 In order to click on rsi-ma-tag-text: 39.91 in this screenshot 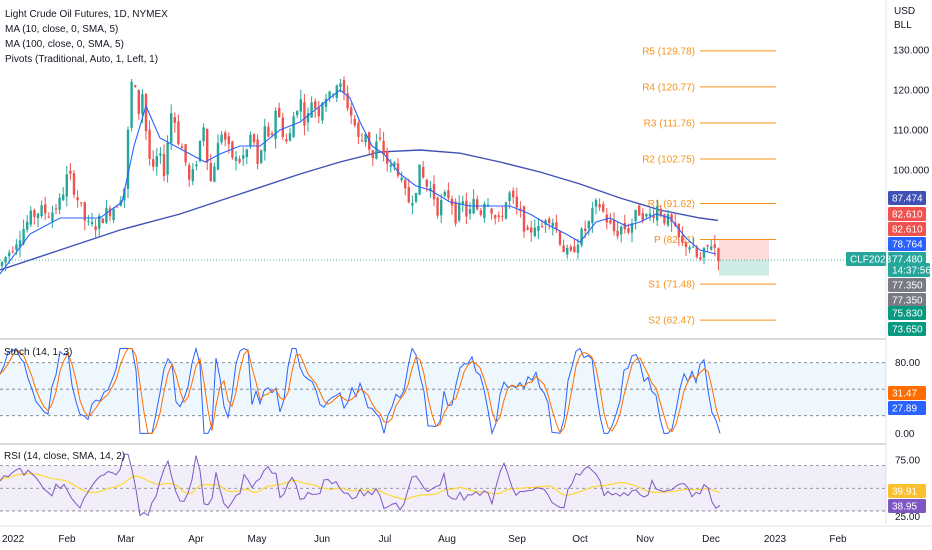, I will do `click(904, 492)`.